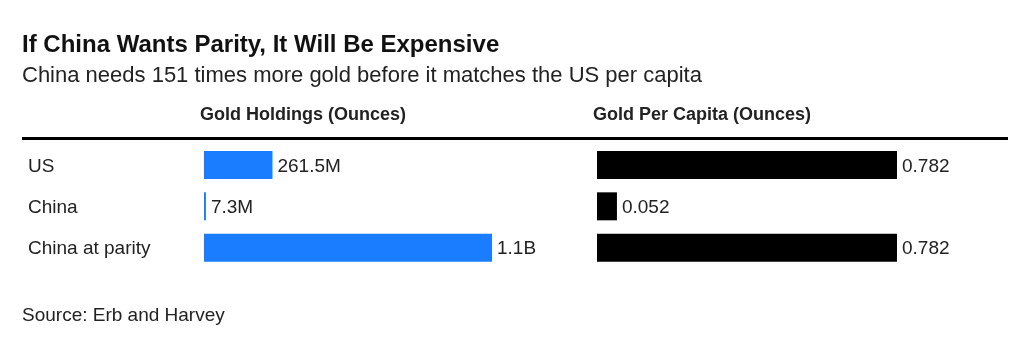 Image resolution: width=1024 pixels, height=347 pixels. What do you see at coordinates (796, 122) in the screenshot?
I see `x-axis-title: Gold Per Capita (Ounces)` at bounding box center [796, 122].